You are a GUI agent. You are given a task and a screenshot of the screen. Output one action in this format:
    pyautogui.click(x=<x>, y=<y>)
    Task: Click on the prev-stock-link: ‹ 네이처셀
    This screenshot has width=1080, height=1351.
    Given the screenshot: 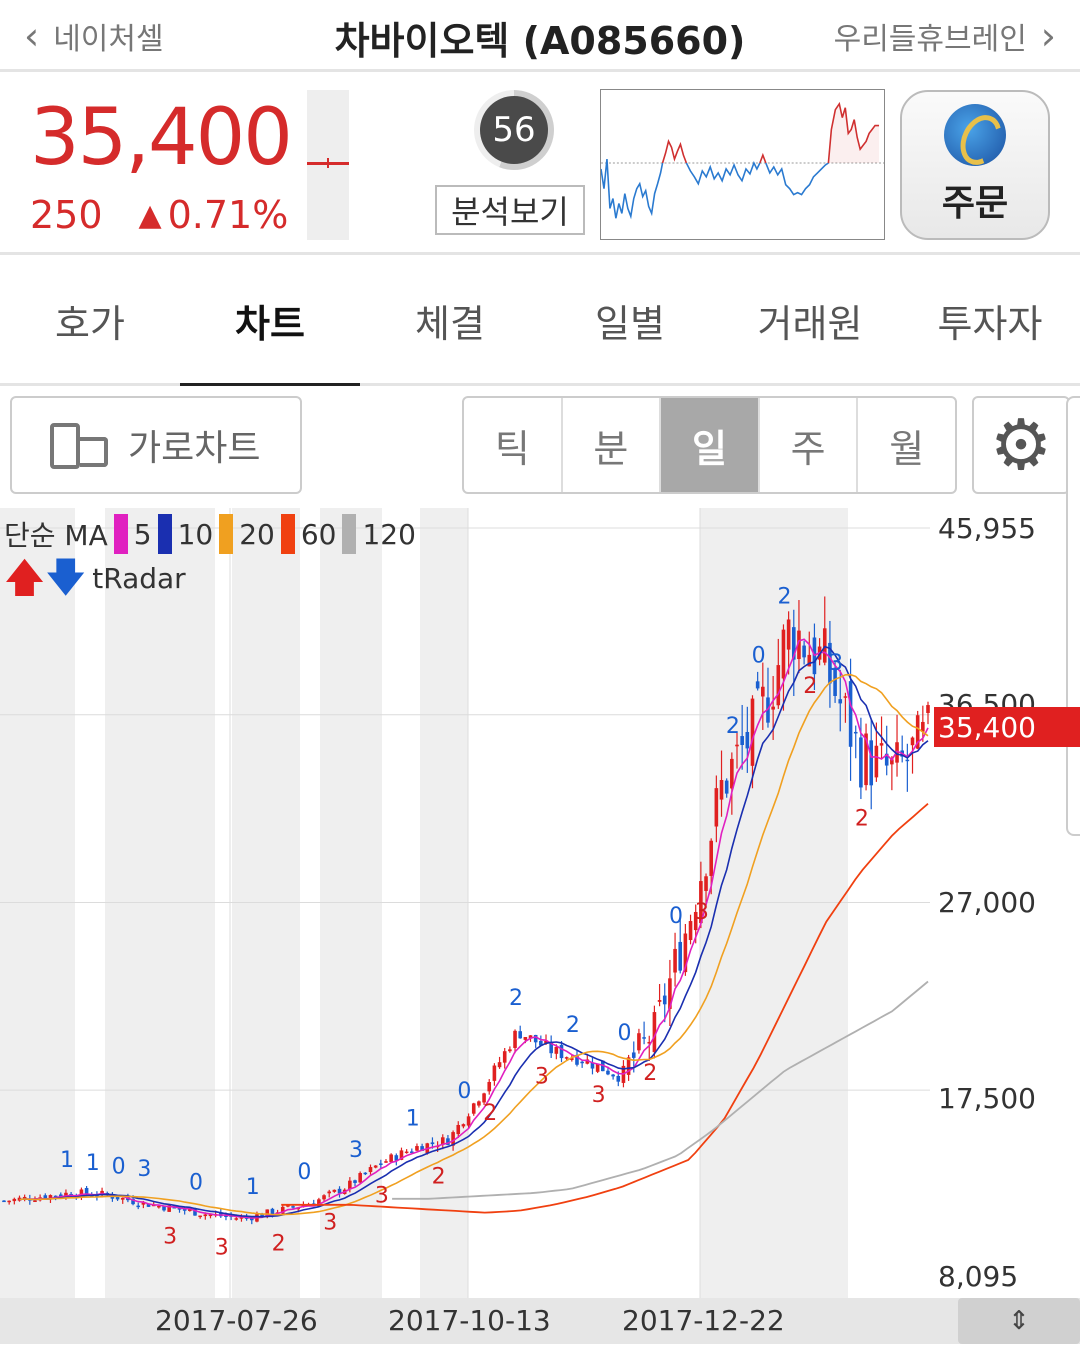 What is the action you would take?
    pyautogui.click(x=94, y=36)
    